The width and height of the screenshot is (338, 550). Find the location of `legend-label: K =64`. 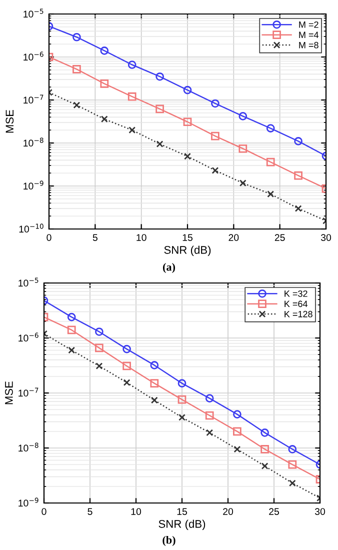

legend-label: K =64 is located at coordinates (296, 304).